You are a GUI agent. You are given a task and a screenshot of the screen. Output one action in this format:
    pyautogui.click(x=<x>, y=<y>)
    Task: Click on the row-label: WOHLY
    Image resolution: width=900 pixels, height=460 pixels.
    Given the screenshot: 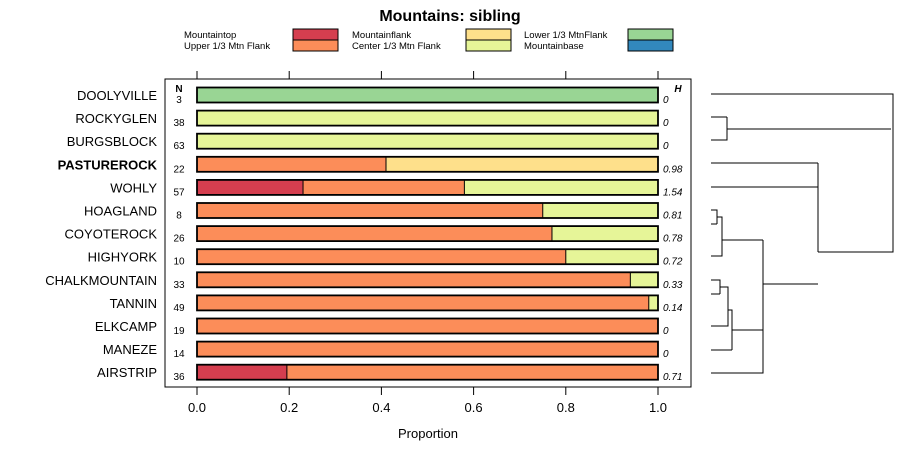 What is the action you would take?
    pyautogui.click(x=133, y=187)
    